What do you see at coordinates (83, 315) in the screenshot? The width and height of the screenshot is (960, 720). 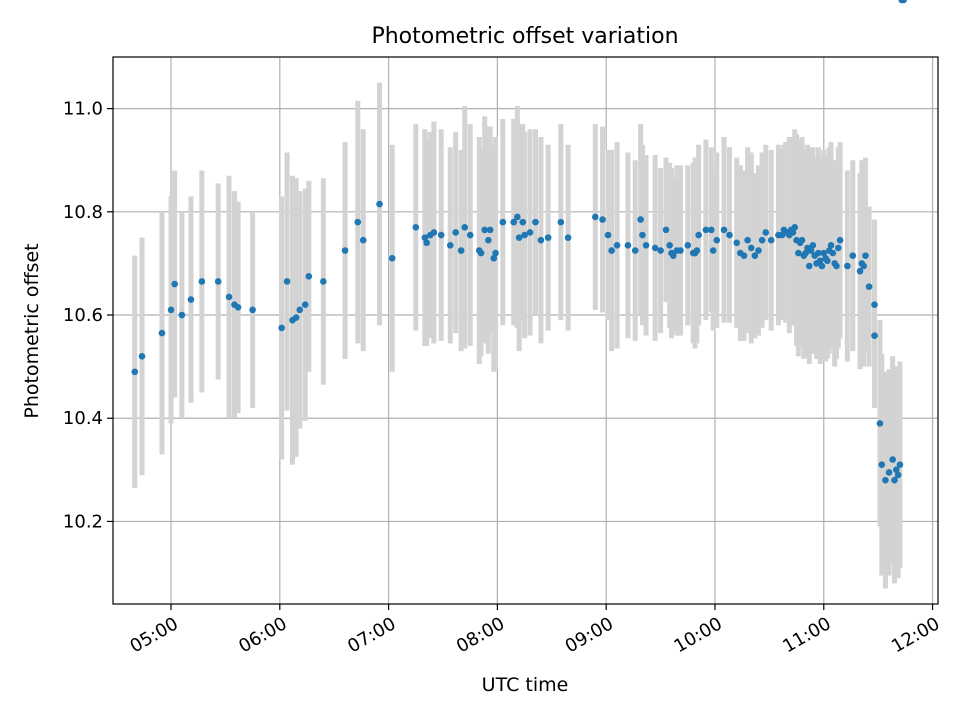 I see `y-tick-label: 10.6` at bounding box center [83, 315].